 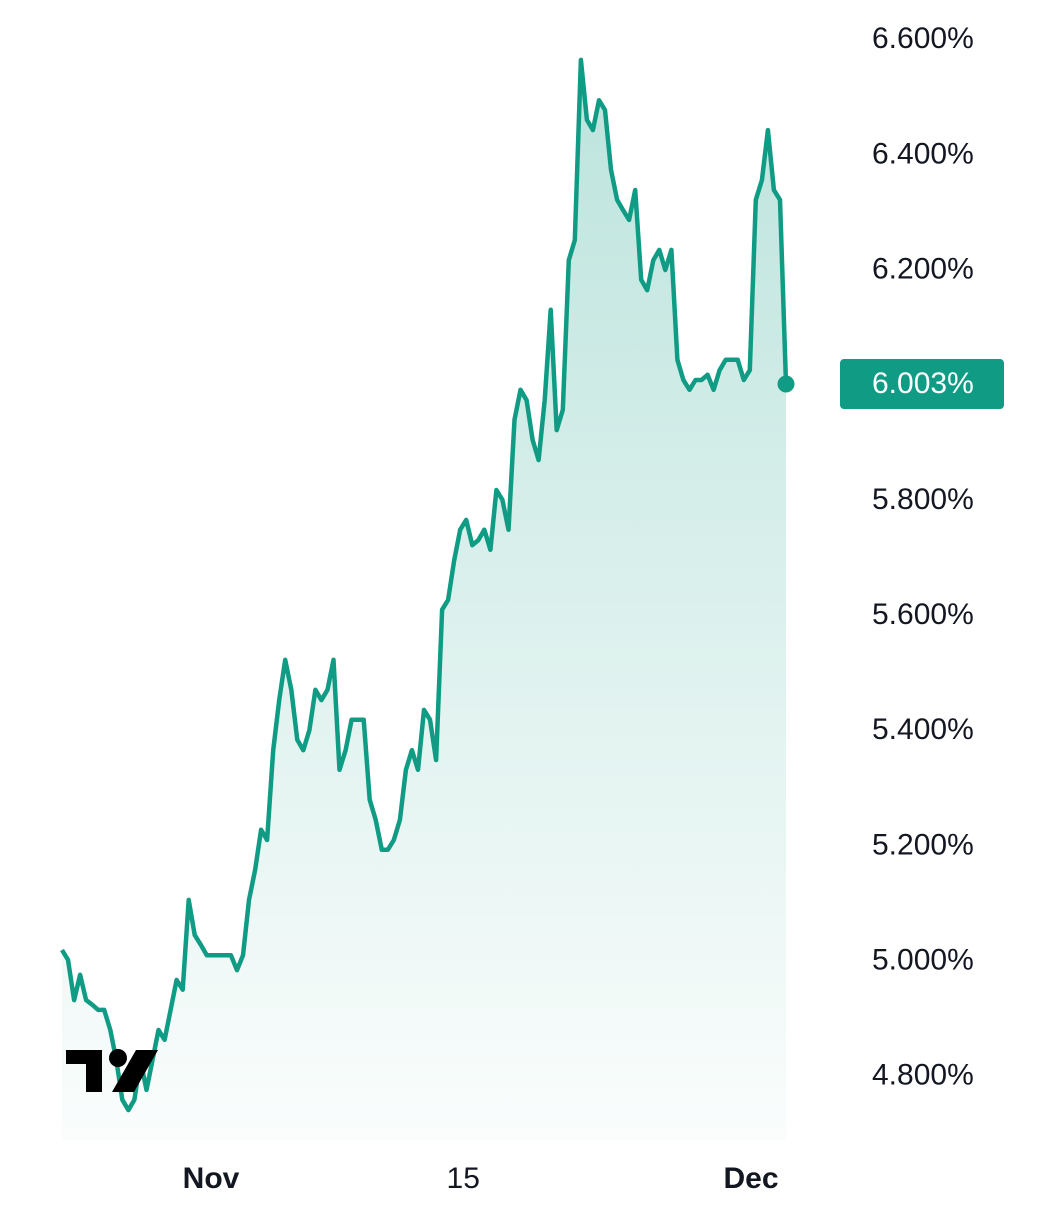 I want to click on logo, so click(x=112, y=1070).